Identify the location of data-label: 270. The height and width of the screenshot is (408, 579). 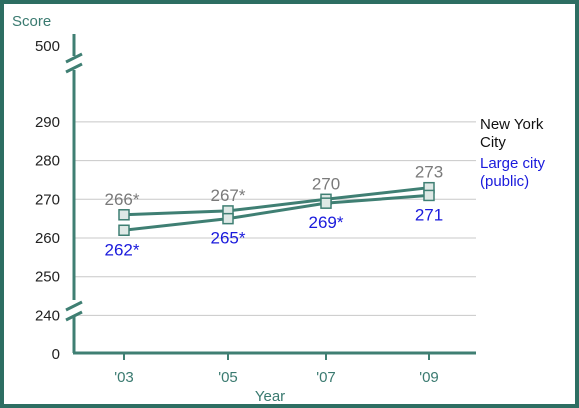
(326, 183).